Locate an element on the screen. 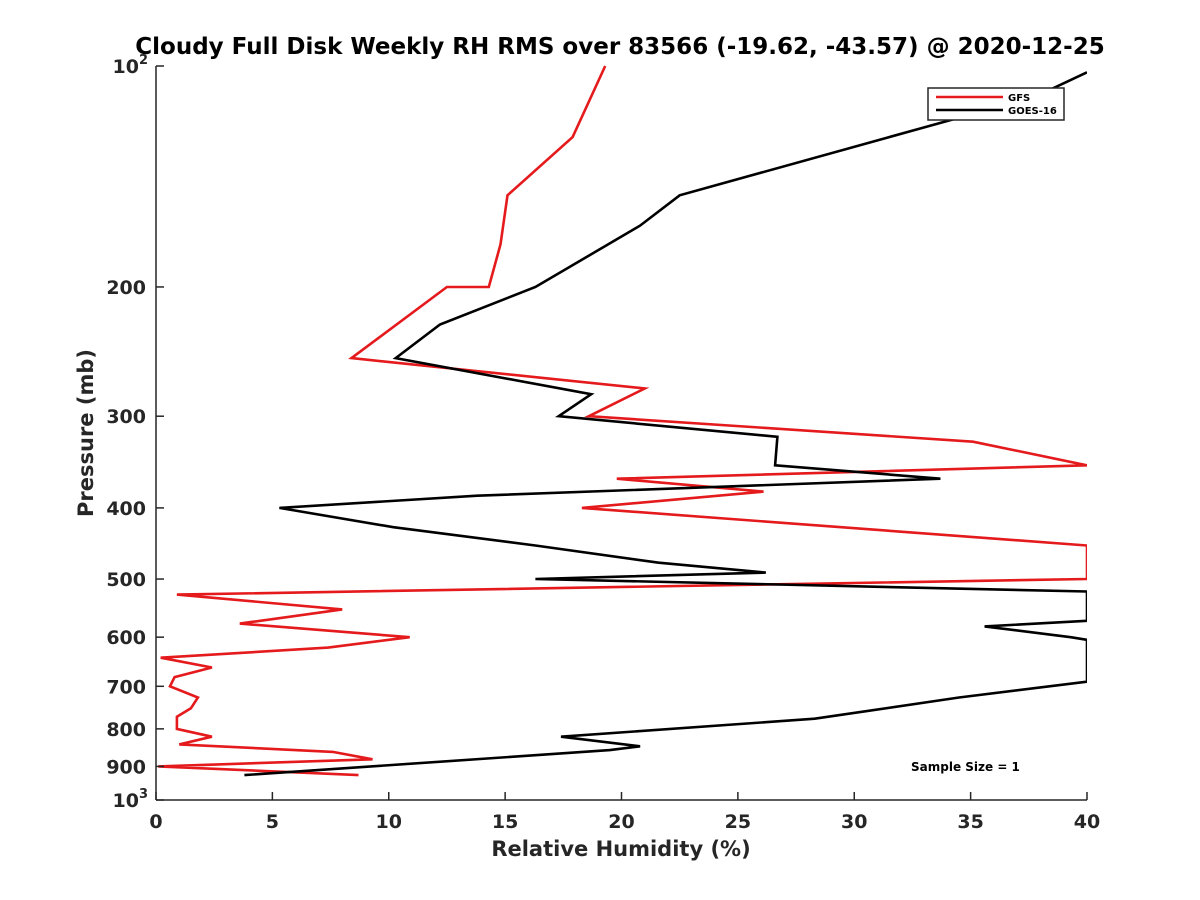  y-tick-label: 900 is located at coordinates (126, 767).